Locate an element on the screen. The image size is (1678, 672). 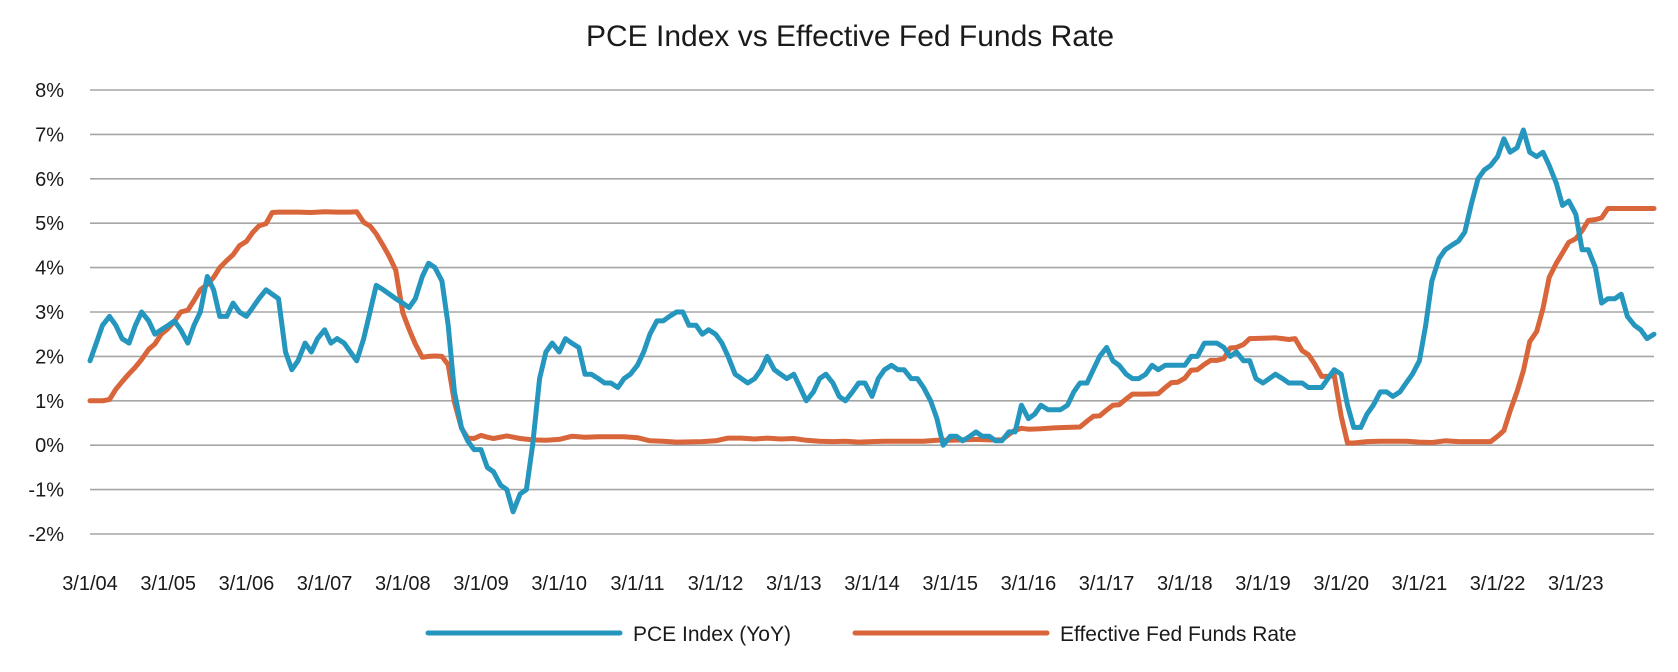
y-tick-label: 4% is located at coordinates (49, 269).